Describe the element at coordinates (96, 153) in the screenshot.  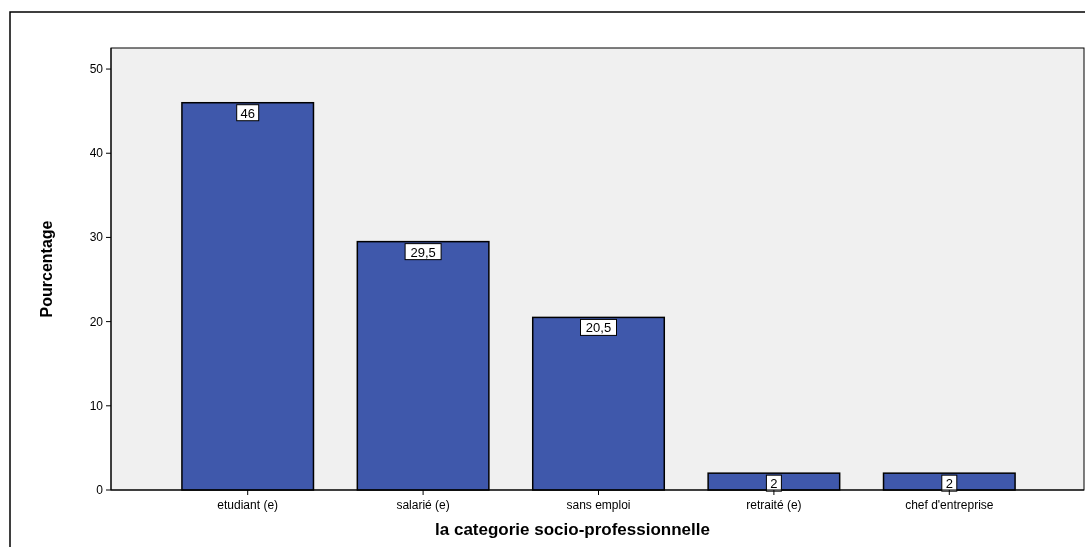
I see `y-tick-label: 40` at that location.